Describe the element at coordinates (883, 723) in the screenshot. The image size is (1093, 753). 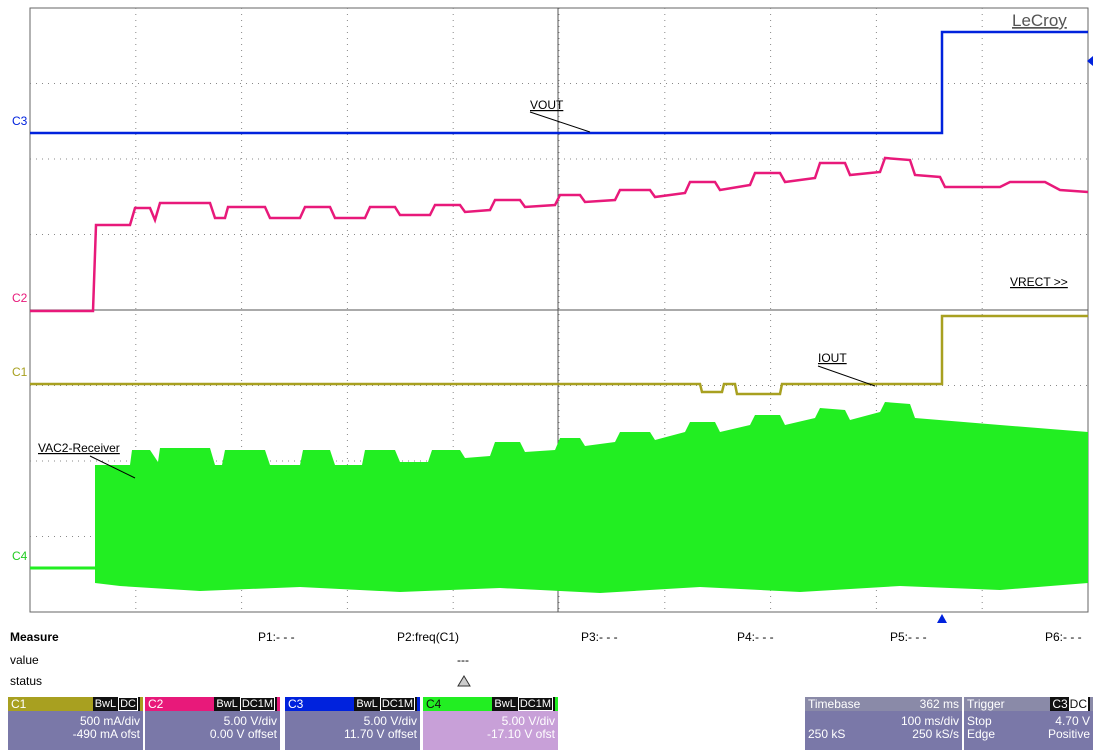
I see `timebase-box: Timebase 362 ms 100 ms/div 250 kS 250 kS/s` at that location.